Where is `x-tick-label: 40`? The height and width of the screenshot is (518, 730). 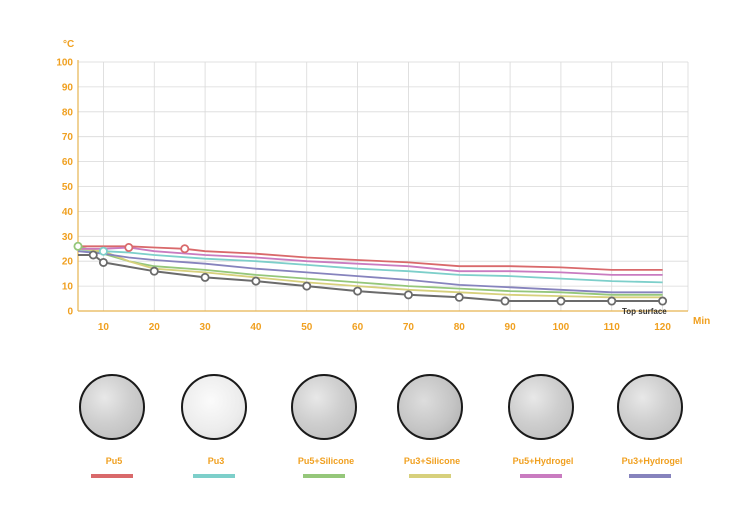 x-tick-label: 40 is located at coordinates (256, 327).